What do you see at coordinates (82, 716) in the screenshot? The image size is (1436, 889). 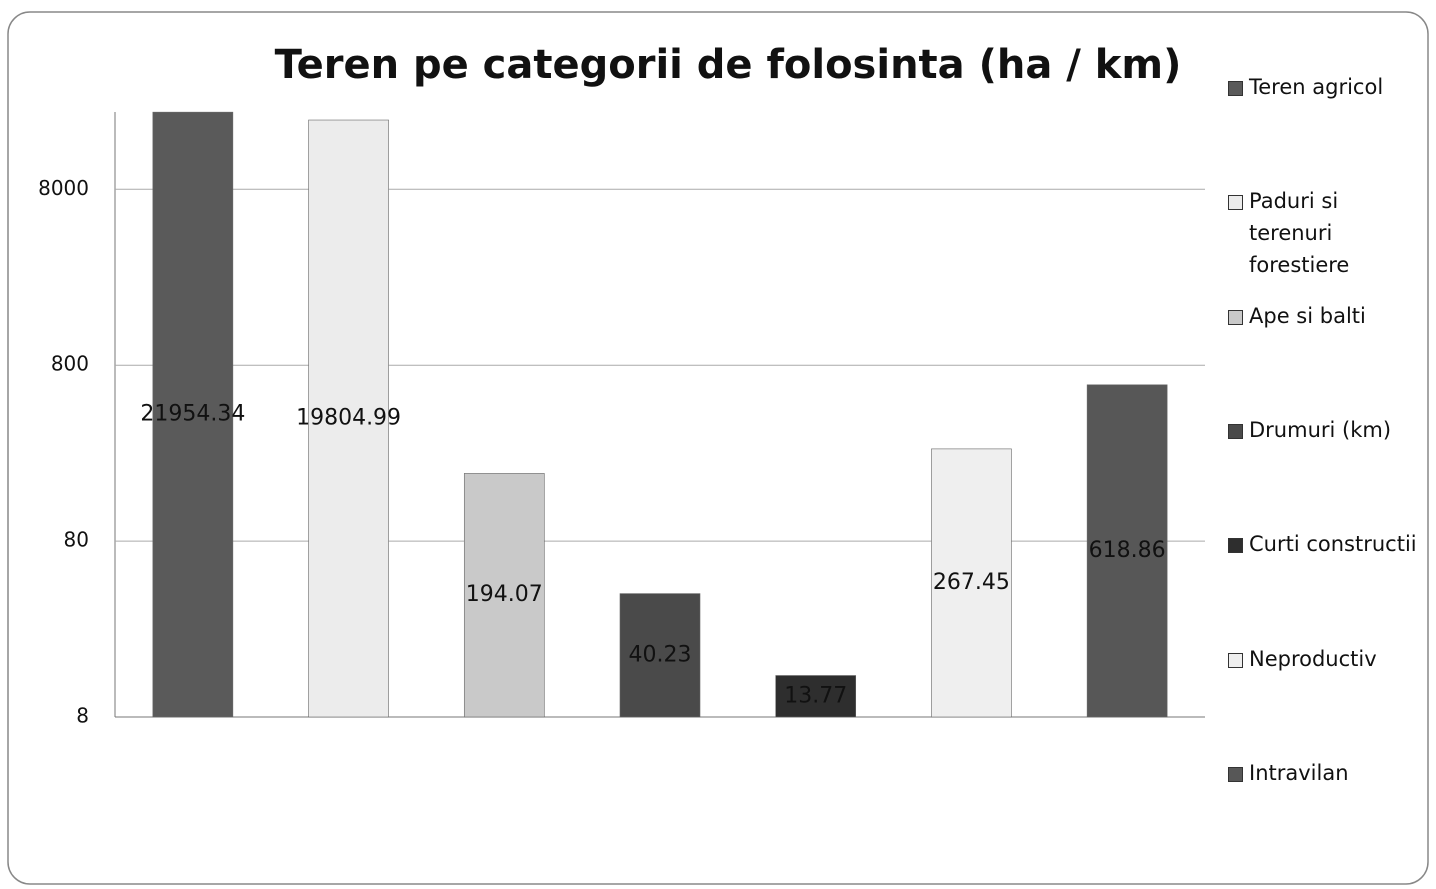 I see `y-tick-label: 8` at bounding box center [82, 716].